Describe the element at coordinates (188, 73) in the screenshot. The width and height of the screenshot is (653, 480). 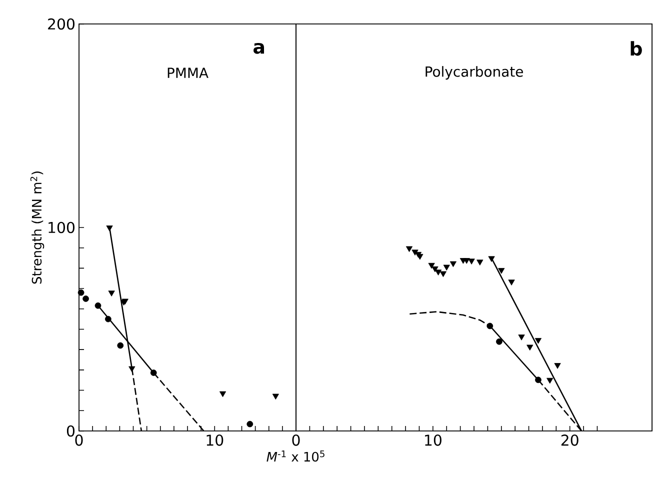
I see `text: PMMA` at that location.